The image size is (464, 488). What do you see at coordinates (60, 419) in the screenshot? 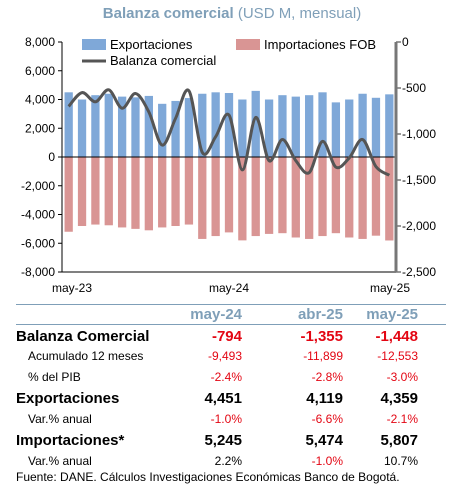
I see `row-label: Var.% anual` at bounding box center [60, 419].